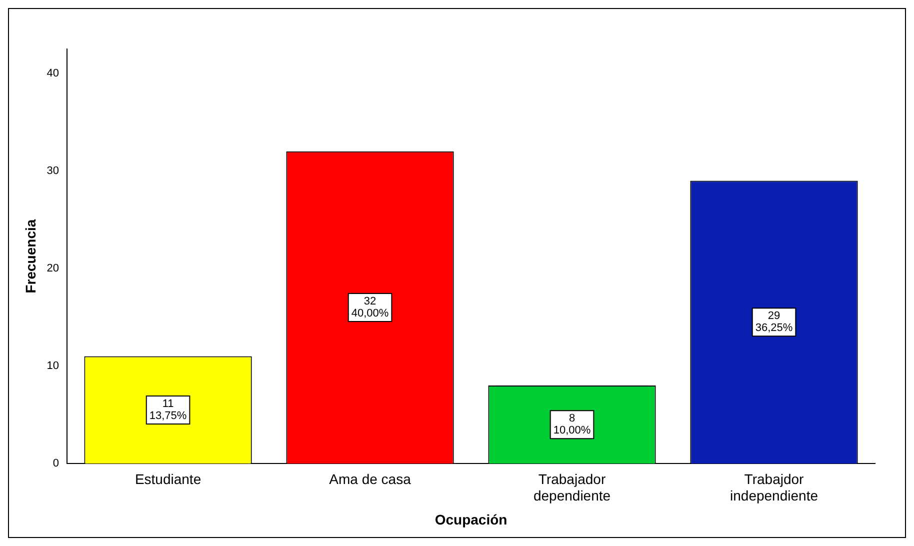  What do you see at coordinates (774, 322) in the screenshot?
I see `data-label: 29 36,25%` at bounding box center [774, 322].